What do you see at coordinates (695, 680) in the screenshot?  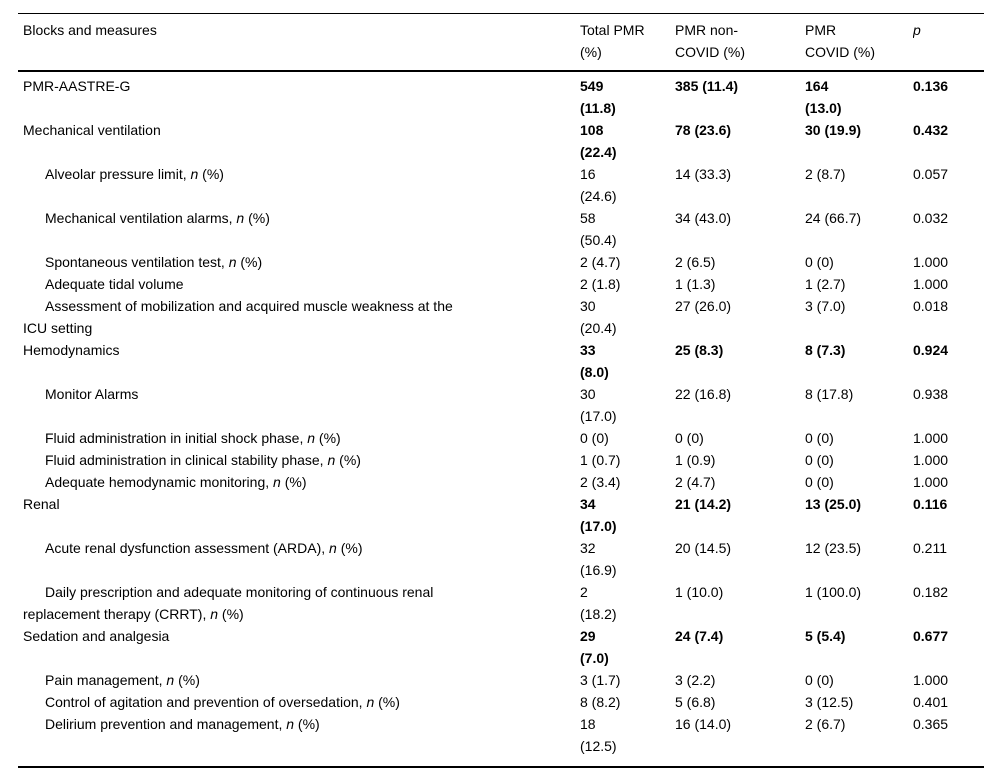 I see `pmr-non-covid-value: 3 (2.2)` at bounding box center [695, 680].